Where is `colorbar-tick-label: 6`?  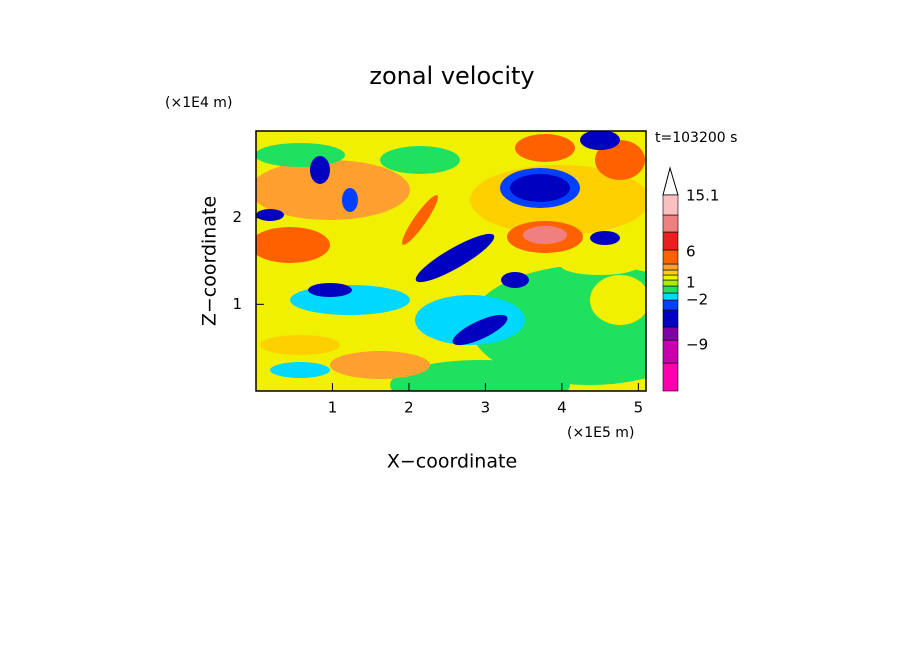 colorbar-tick-label: 6 is located at coordinates (691, 252).